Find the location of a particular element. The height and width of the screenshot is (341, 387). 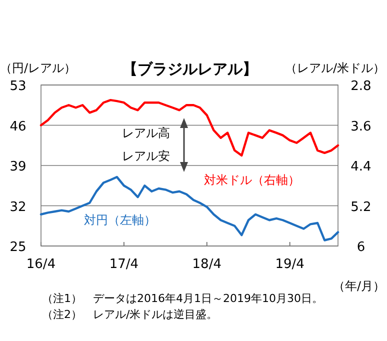

y-tick-label: 46 is located at coordinates (18, 126).